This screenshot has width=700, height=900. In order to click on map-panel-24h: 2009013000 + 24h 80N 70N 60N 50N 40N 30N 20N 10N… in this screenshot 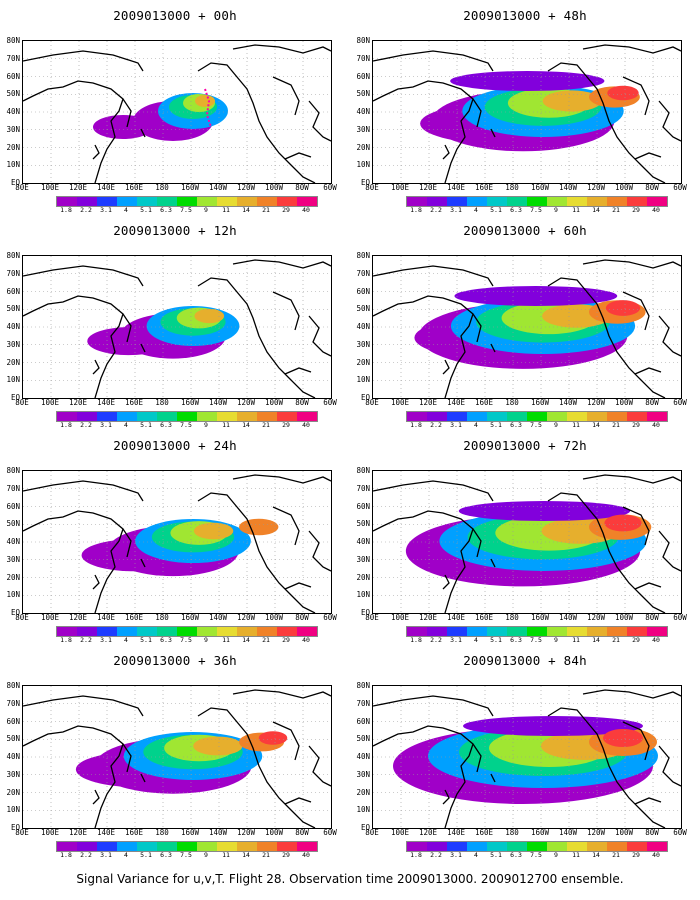, I will do `click(175, 537)`.